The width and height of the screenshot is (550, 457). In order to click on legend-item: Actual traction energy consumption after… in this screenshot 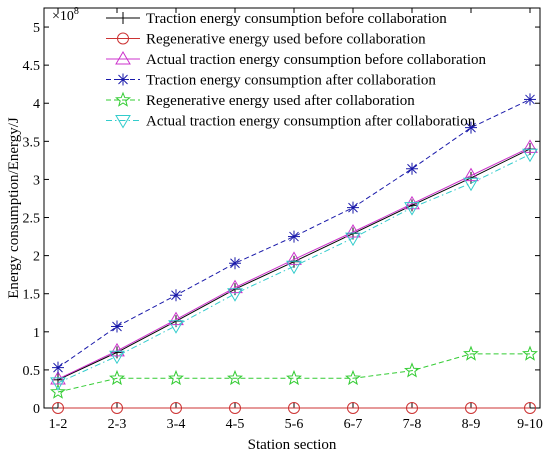, I will do `click(291, 122)`.